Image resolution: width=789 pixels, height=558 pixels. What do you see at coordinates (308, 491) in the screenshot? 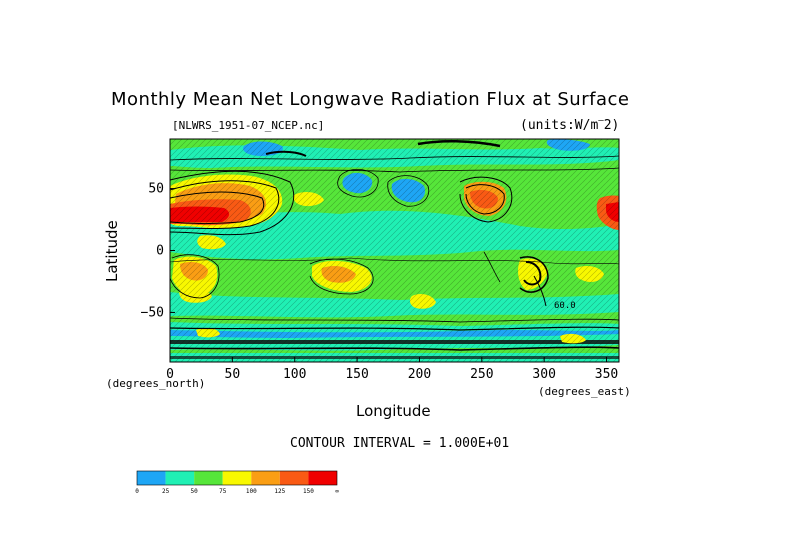
I see `colorbar-tick-label: 150` at bounding box center [308, 491].